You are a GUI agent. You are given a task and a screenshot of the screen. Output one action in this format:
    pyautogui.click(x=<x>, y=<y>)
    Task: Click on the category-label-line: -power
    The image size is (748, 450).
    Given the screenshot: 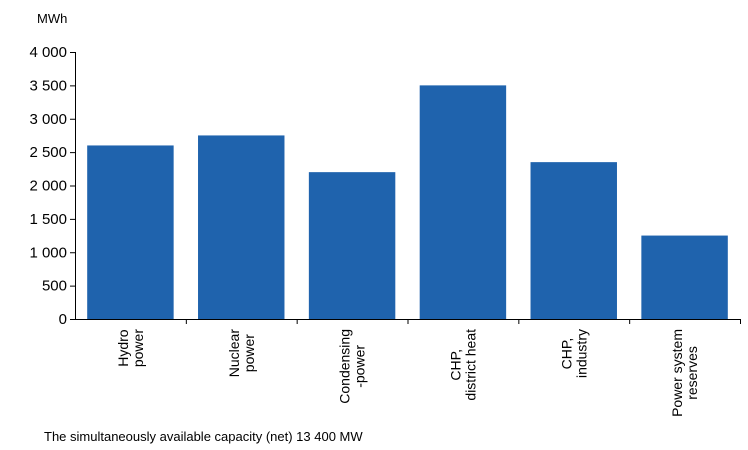 What is the action you would take?
    pyautogui.click(x=360, y=366)
    